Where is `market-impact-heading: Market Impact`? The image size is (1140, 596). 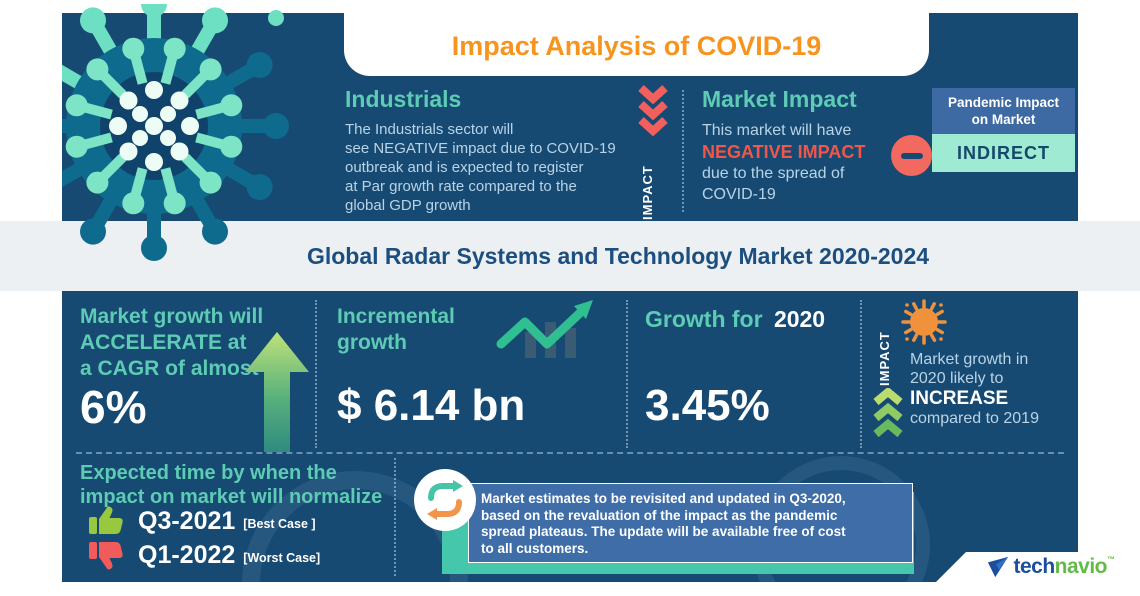
market-impact-heading: Market Impact is located at coordinates (779, 99).